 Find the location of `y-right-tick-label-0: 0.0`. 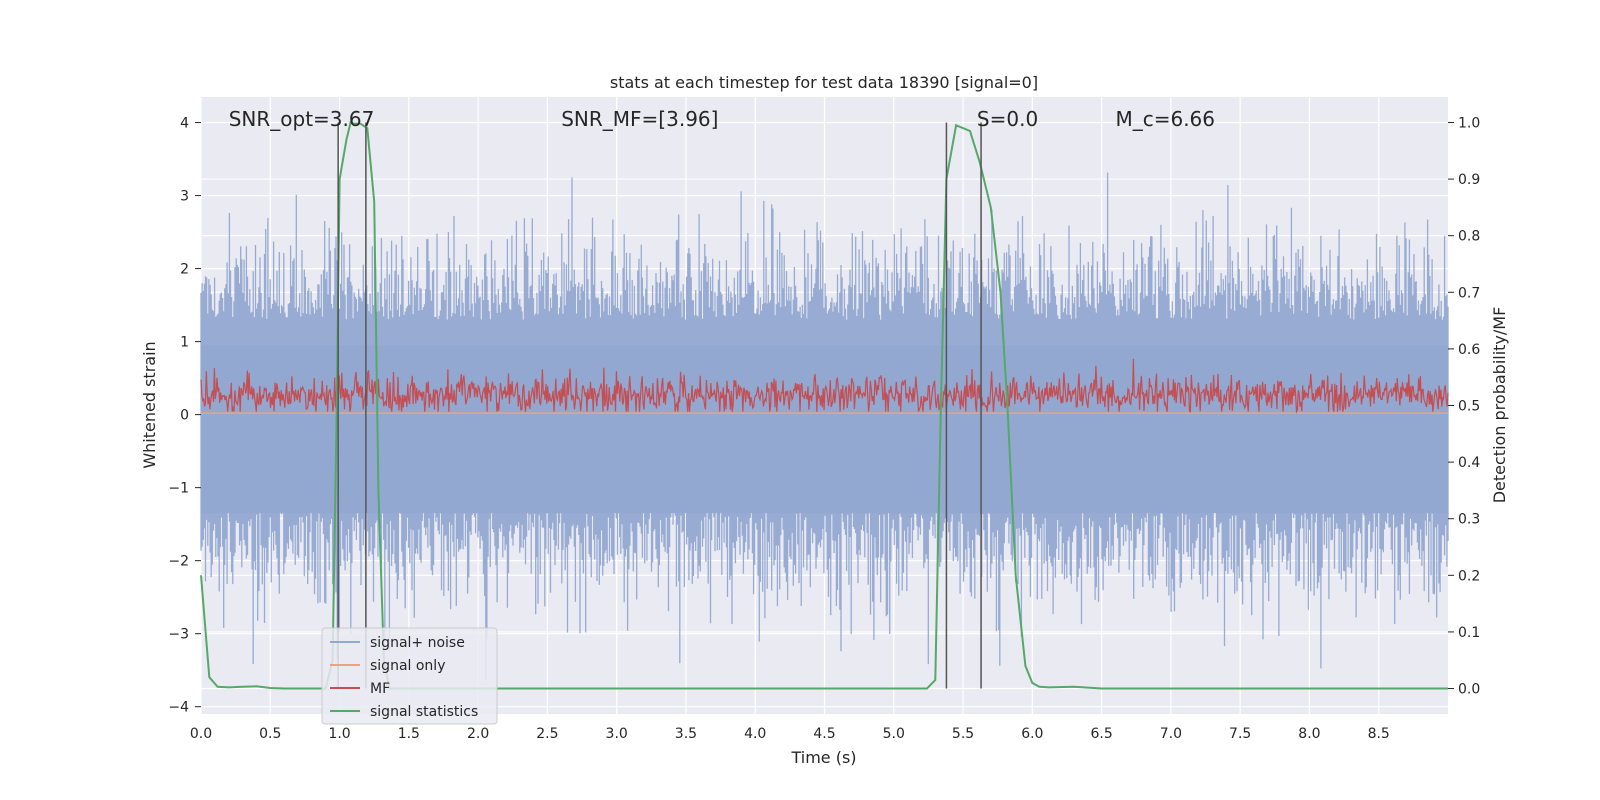

y-right-tick-label-0: 0.0 is located at coordinates (1469, 690).